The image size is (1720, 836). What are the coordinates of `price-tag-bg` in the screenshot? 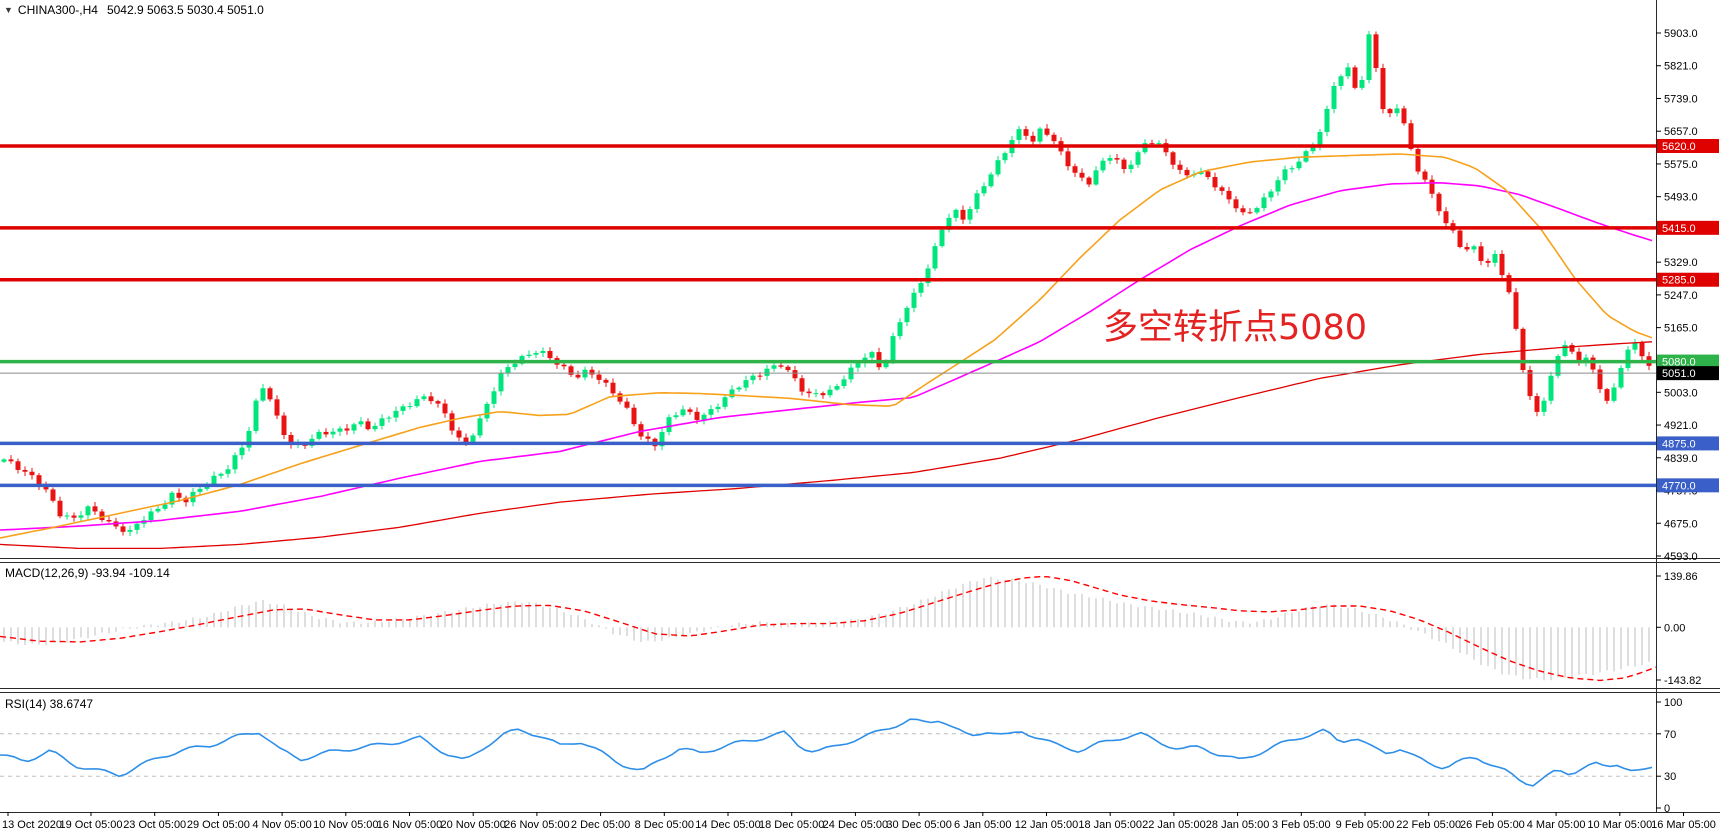 It's located at (1688, 443).